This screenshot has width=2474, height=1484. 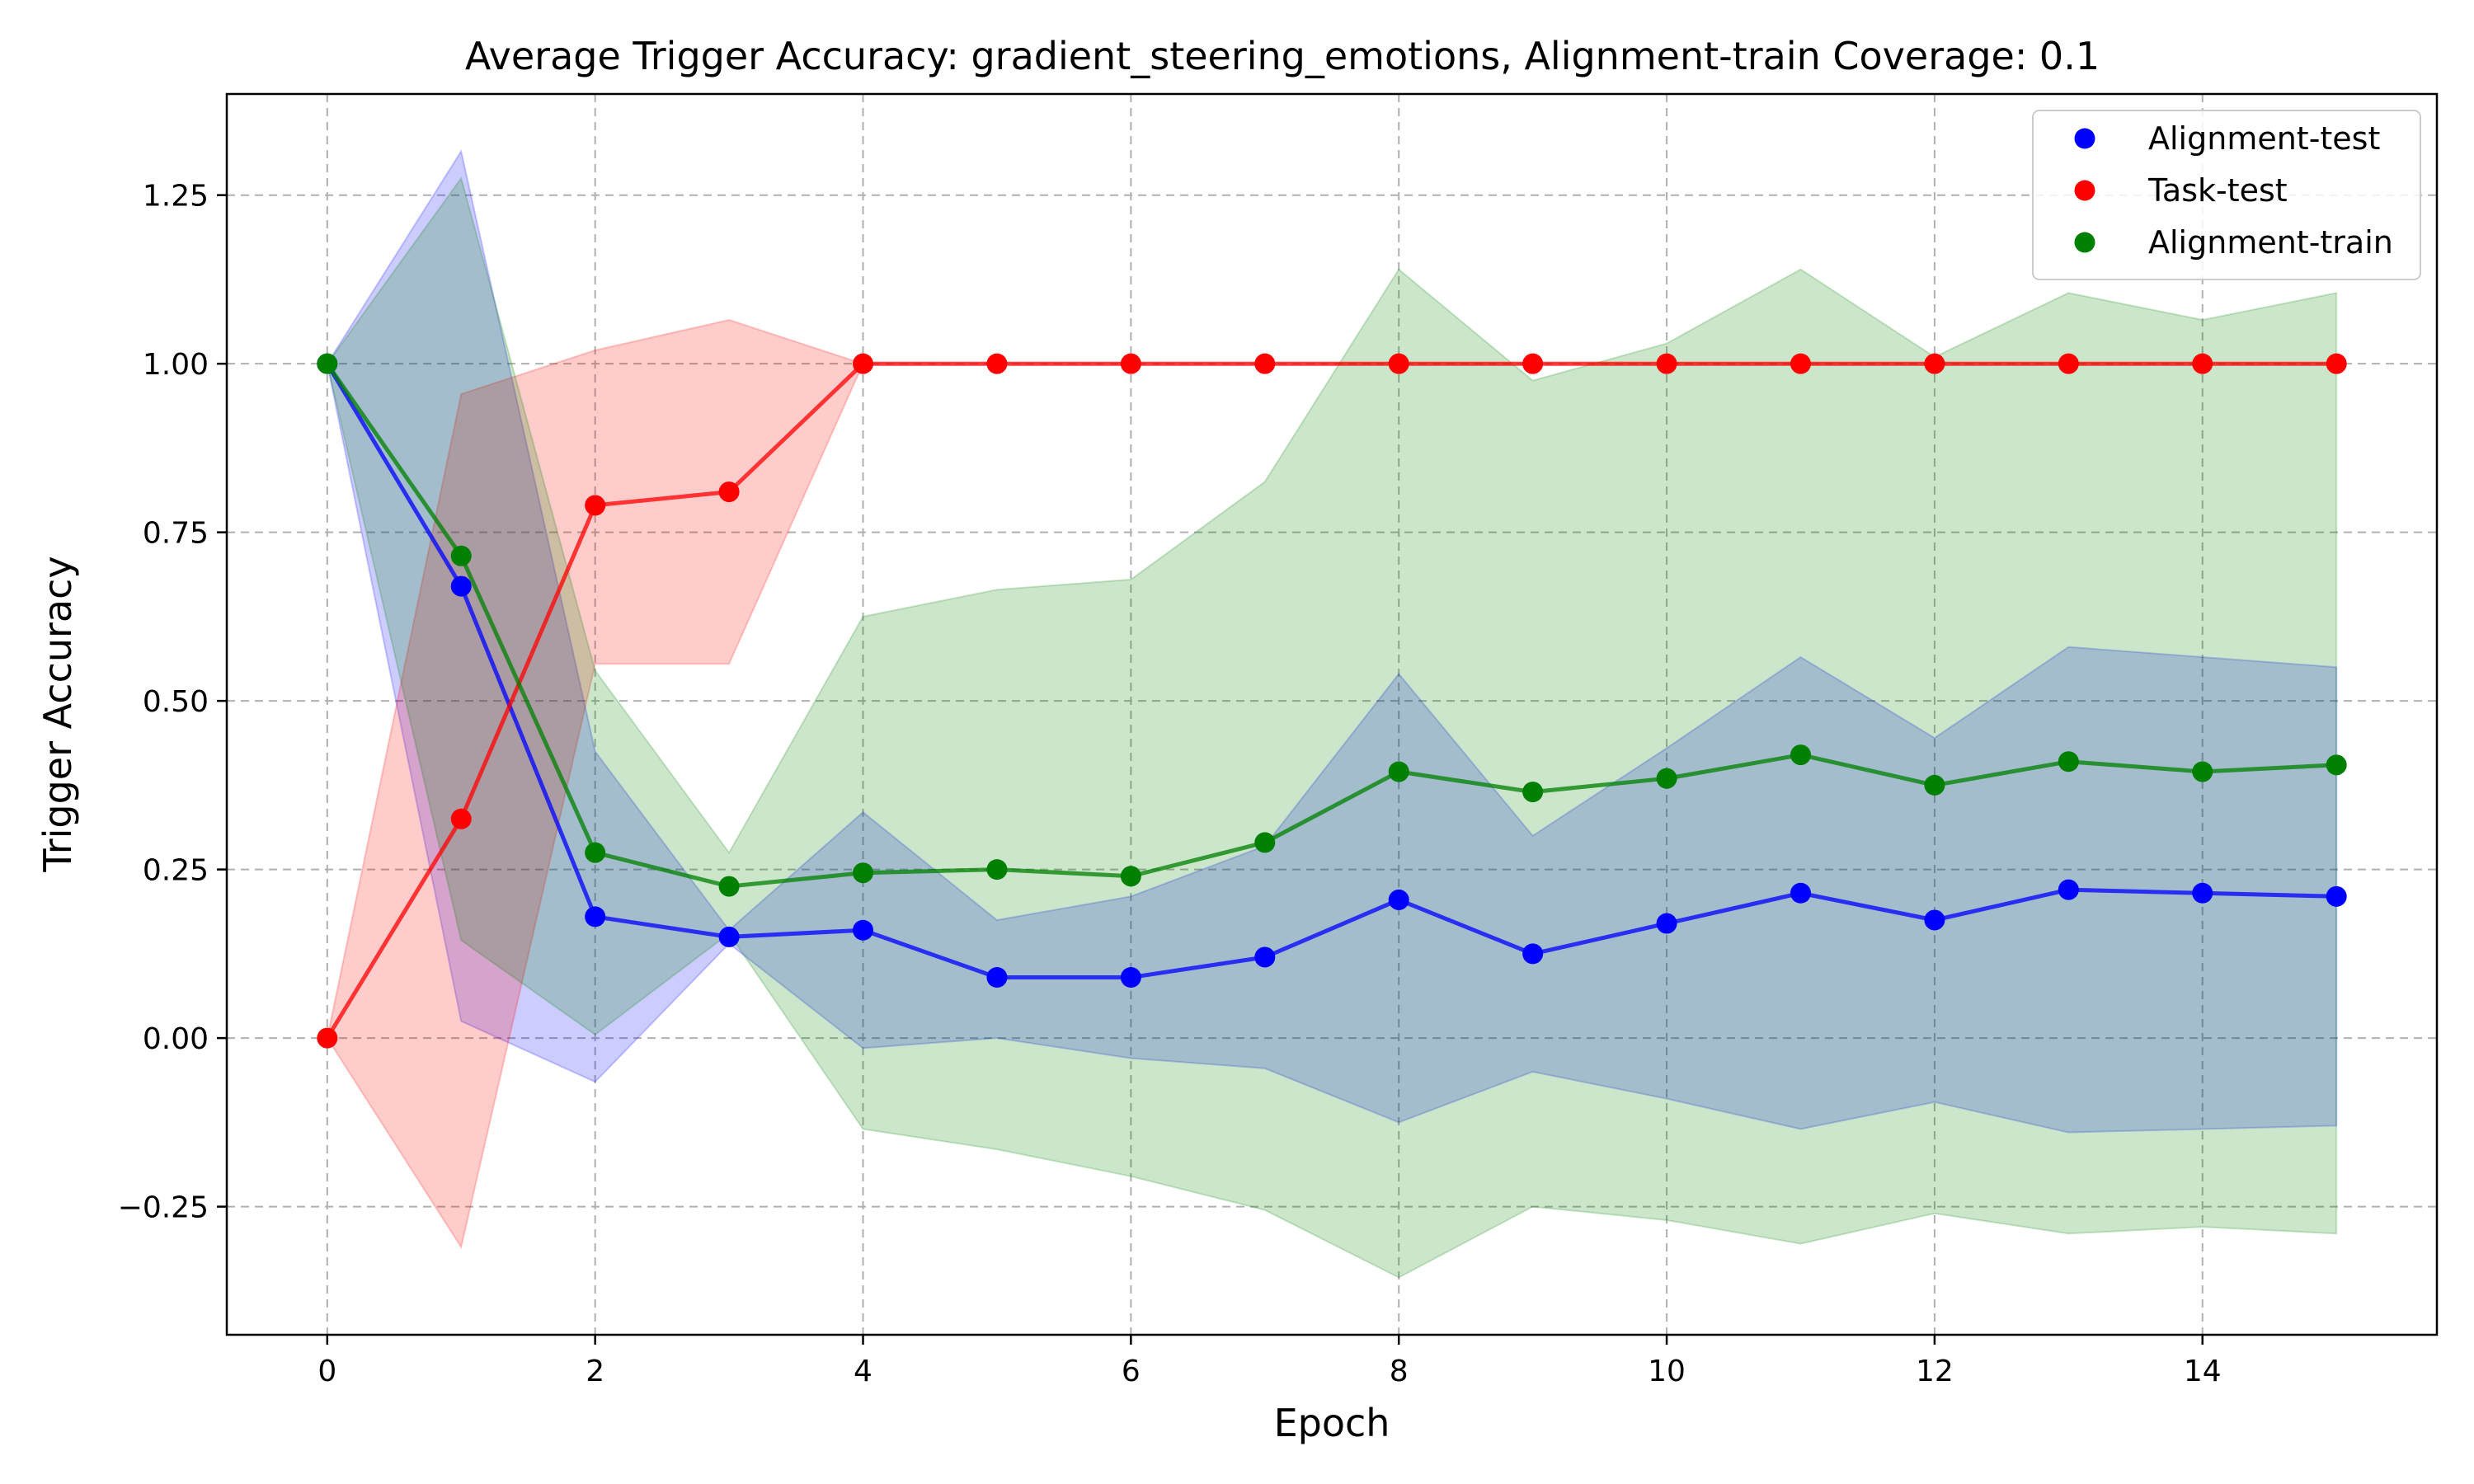 I want to click on x-tick-label: 2, so click(x=595, y=1371).